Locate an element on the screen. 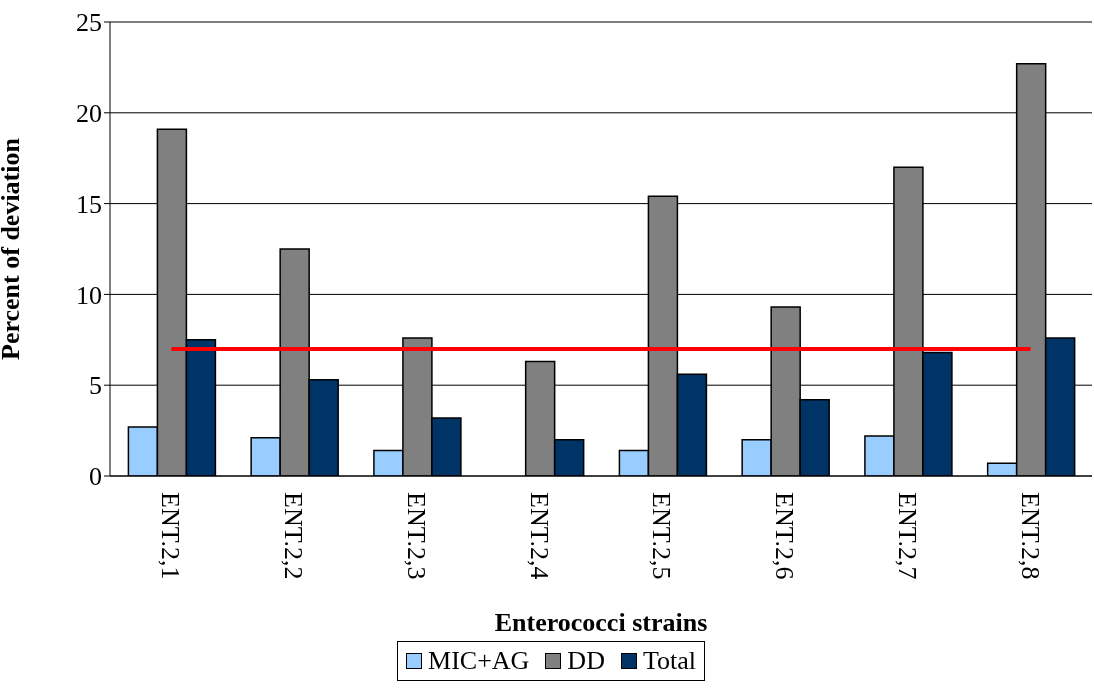 The image size is (1094, 691). legend-label: Total is located at coordinates (669, 661).